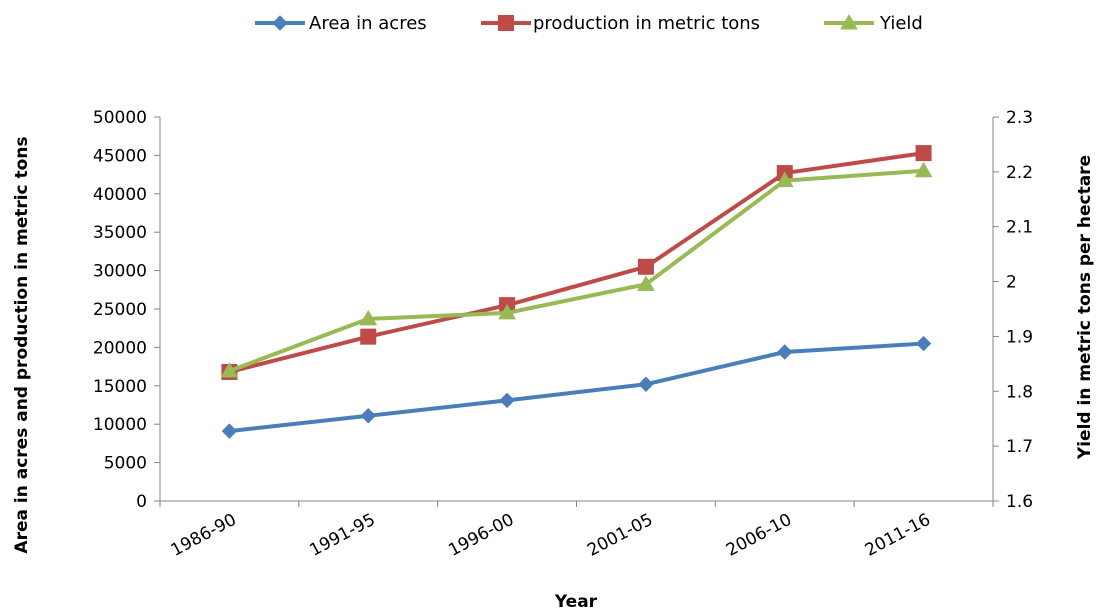  Describe the element at coordinates (576, 601) in the screenshot. I see `x-axis-title: Year` at that location.